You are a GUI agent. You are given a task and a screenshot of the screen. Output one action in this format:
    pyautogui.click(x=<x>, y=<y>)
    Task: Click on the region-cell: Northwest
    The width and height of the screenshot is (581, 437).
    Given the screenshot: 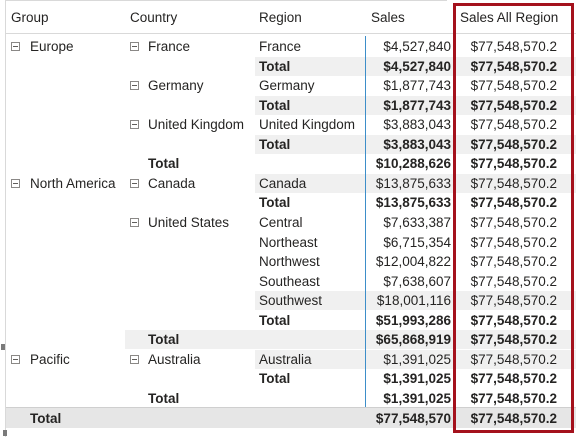 What is the action you would take?
    pyautogui.click(x=289, y=261)
    